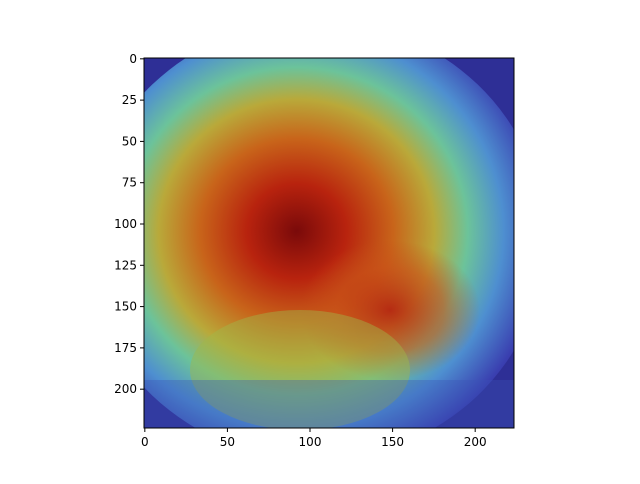  Describe the element at coordinates (125, 307) in the screenshot. I see `y-tick-label: 150` at that location.